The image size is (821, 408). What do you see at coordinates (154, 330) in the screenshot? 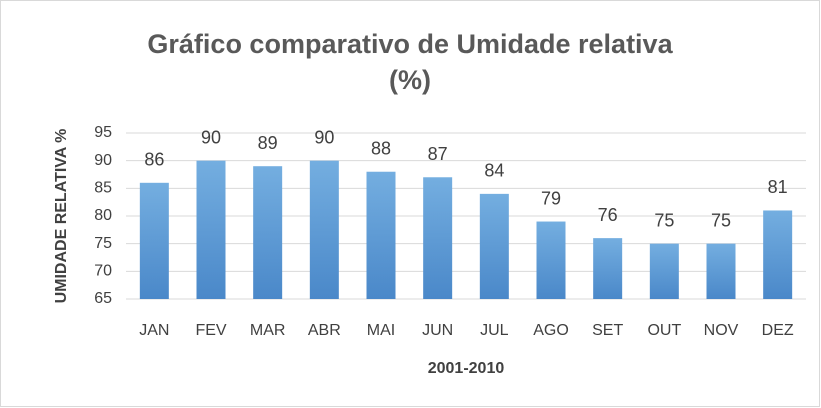
I see `x-tick-label: JAN` at bounding box center [154, 330].